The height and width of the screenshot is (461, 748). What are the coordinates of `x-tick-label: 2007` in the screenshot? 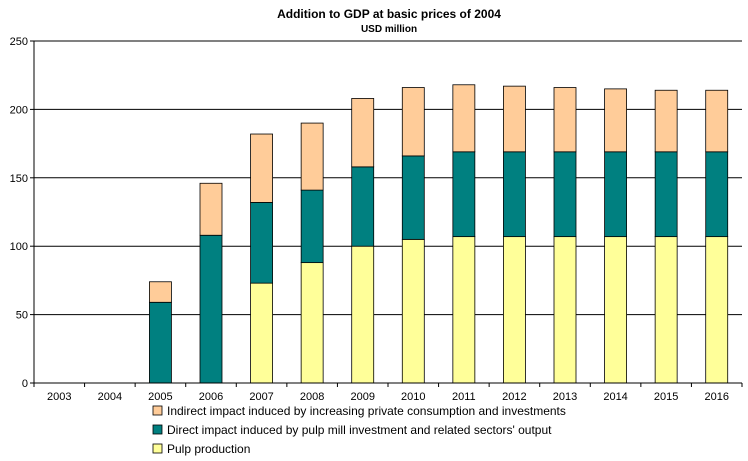 It's located at (261, 397).